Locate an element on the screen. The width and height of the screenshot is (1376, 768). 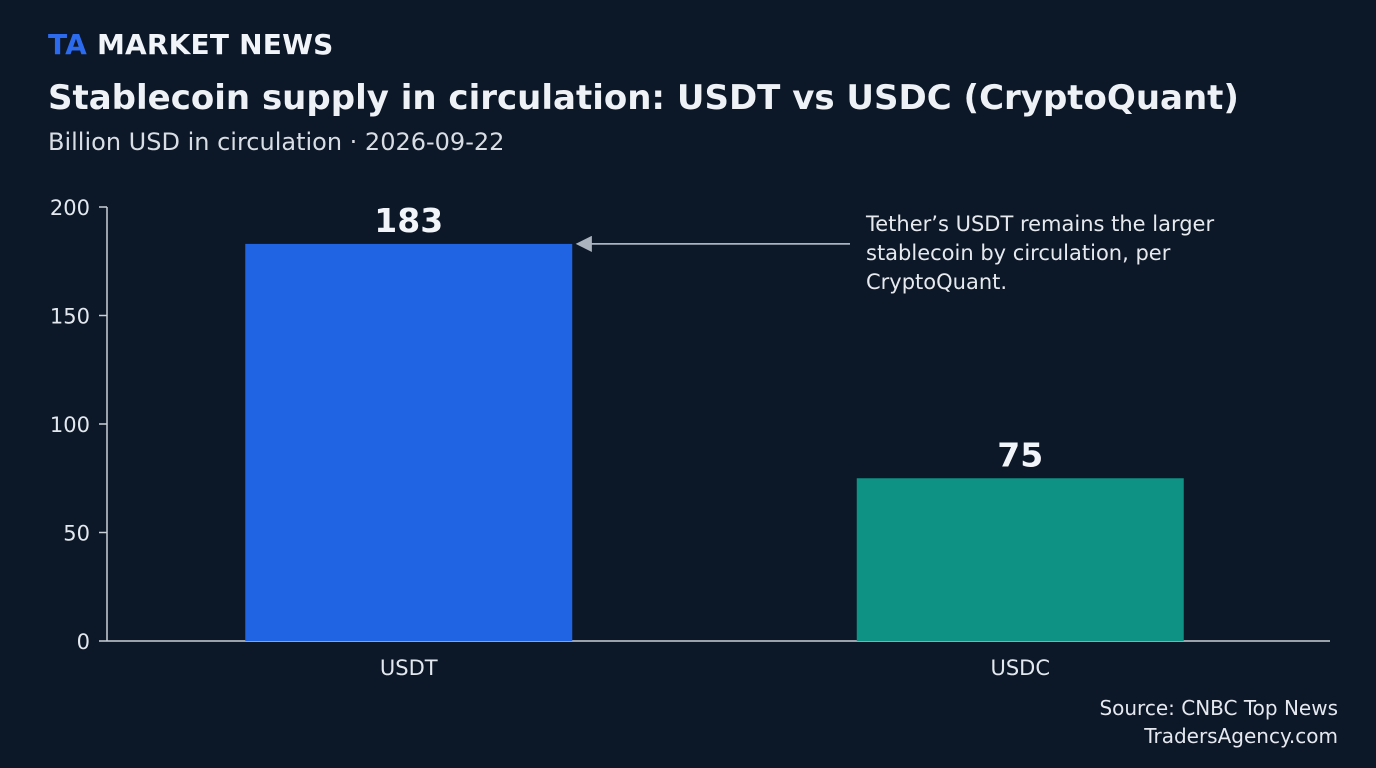
brand-logo: TA MARKET NEWS is located at coordinates (191, 44).